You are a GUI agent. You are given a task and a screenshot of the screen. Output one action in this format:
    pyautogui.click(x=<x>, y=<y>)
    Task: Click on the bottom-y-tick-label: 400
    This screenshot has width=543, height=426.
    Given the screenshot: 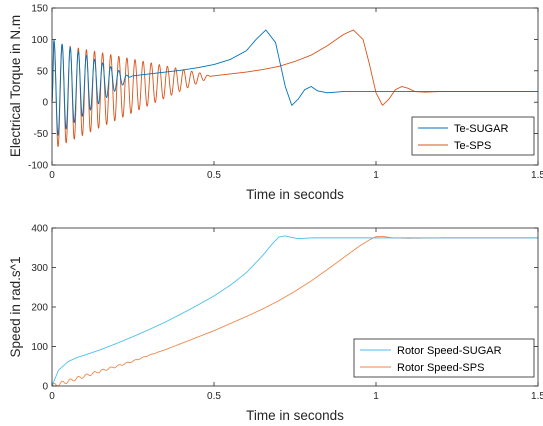 What is the action you would take?
    pyautogui.click(x=39, y=229)
    